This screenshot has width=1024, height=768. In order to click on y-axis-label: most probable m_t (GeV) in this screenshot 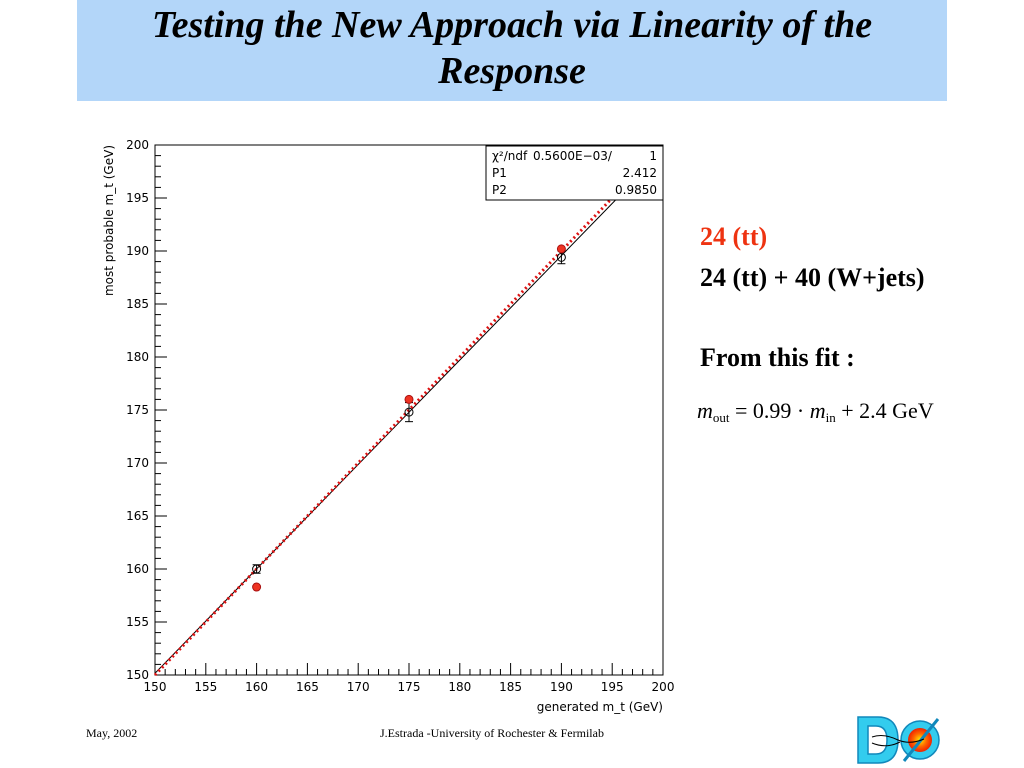, I will do `click(109, 220)`.